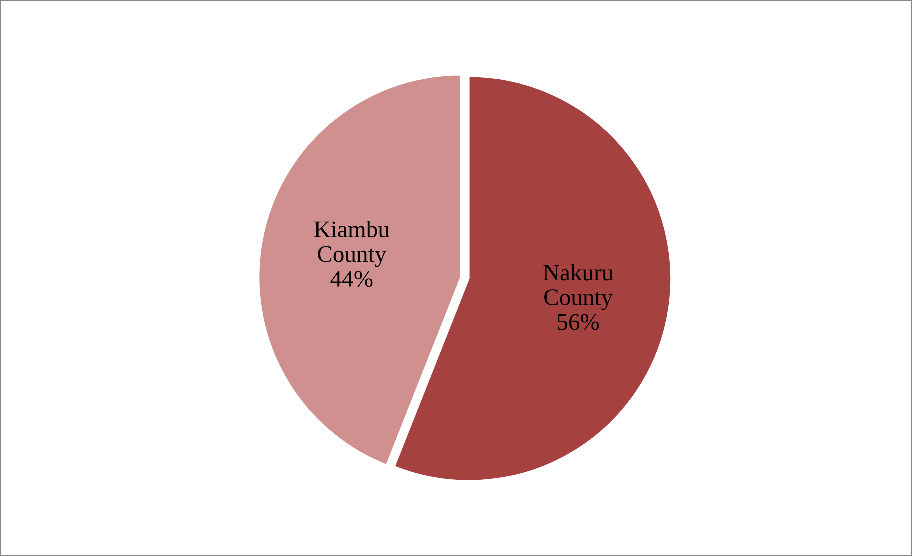 The height and width of the screenshot is (556, 912). What do you see at coordinates (579, 287) in the screenshot?
I see `slice-label: Nakuru County` at bounding box center [579, 287].